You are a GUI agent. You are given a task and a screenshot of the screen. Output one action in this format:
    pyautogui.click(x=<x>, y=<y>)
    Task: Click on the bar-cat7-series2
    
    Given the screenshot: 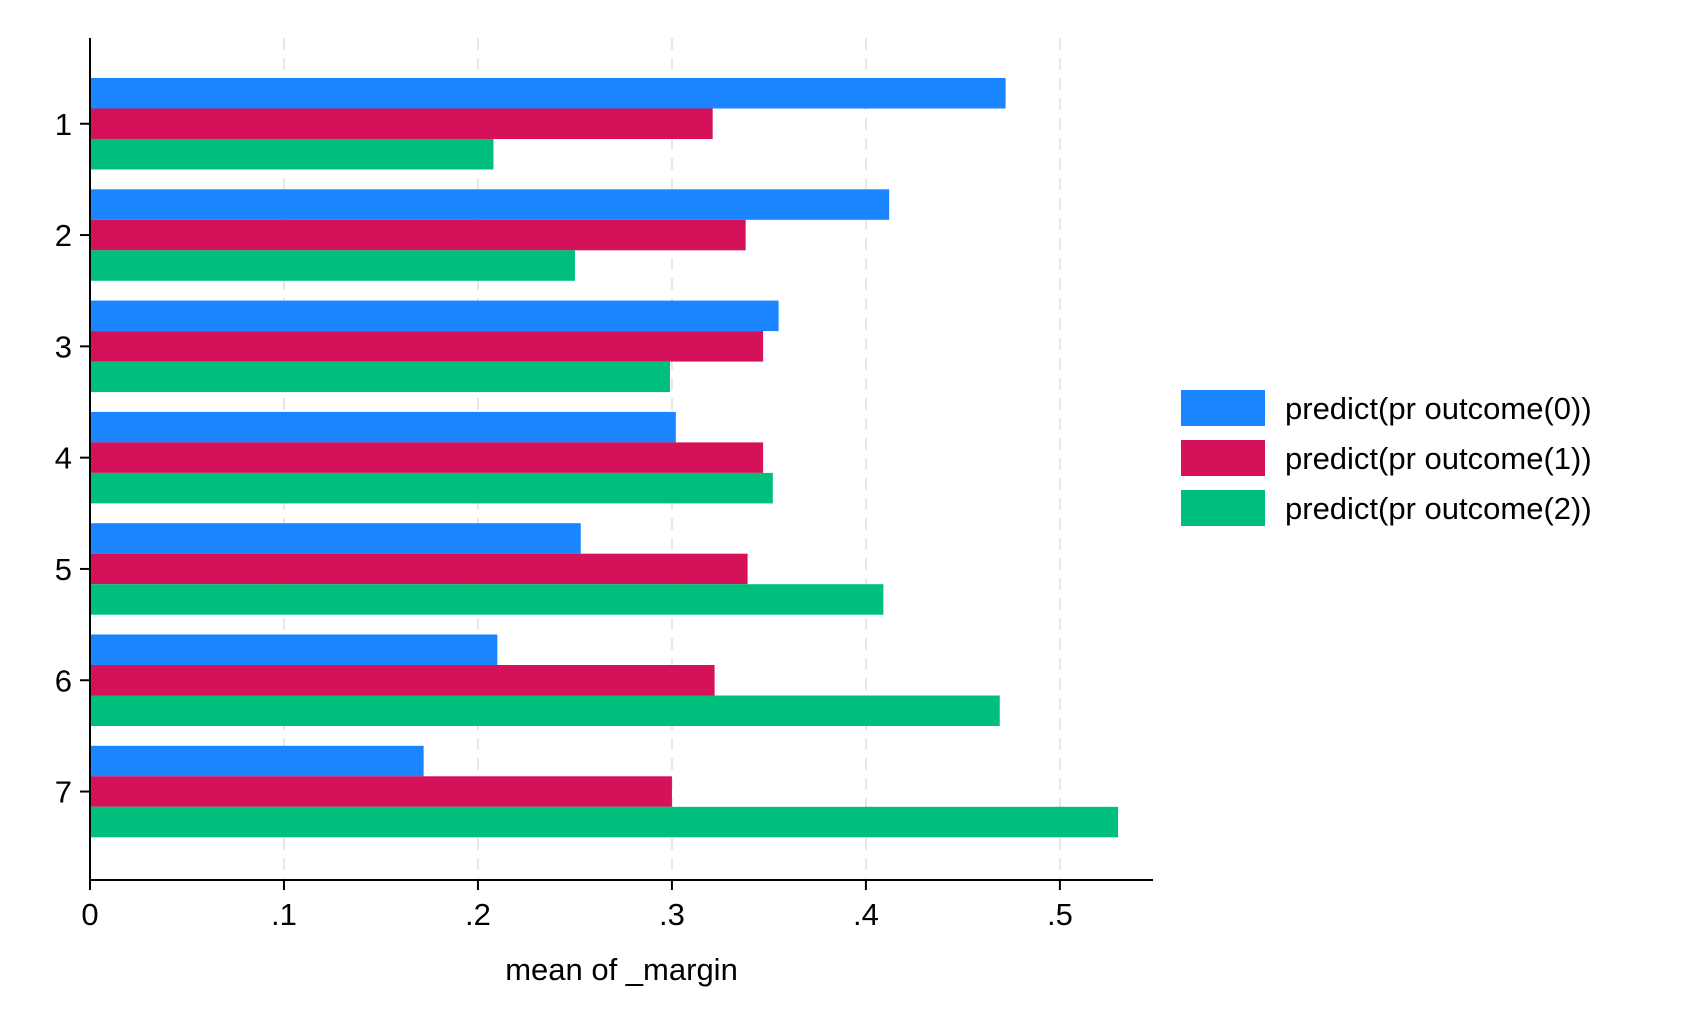 What is the action you would take?
    pyautogui.click(x=604, y=822)
    